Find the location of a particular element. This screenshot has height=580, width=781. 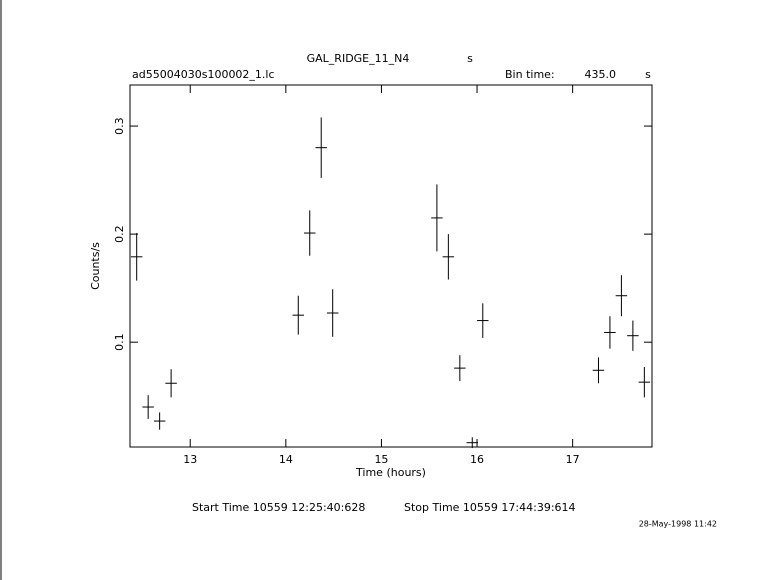

x-tick-label: 15 is located at coordinates (381, 459).